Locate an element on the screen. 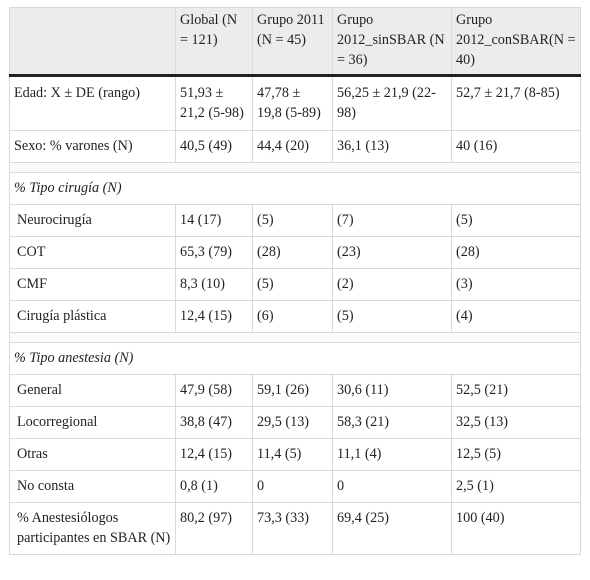 The width and height of the screenshot is (590, 580). value-cell: 47,78 ± 19,8 (5-89) is located at coordinates (292, 103).